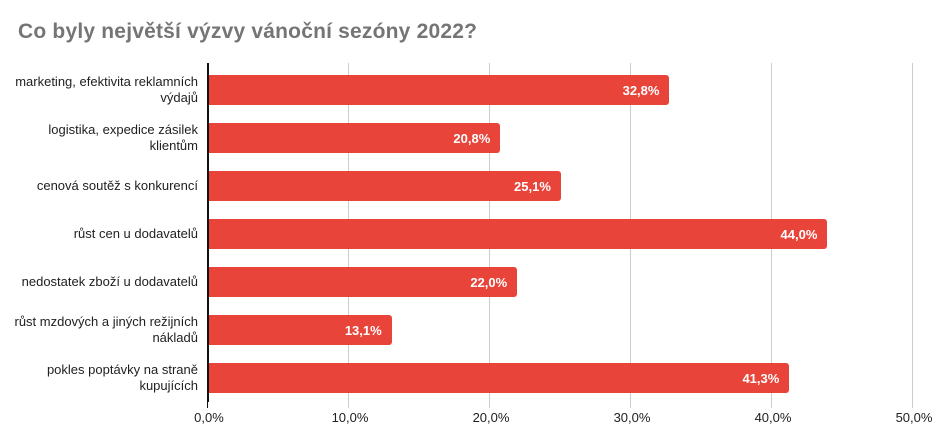  I want to click on category-label: nedostatek zboží u dodavatelů, so click(109, 281).